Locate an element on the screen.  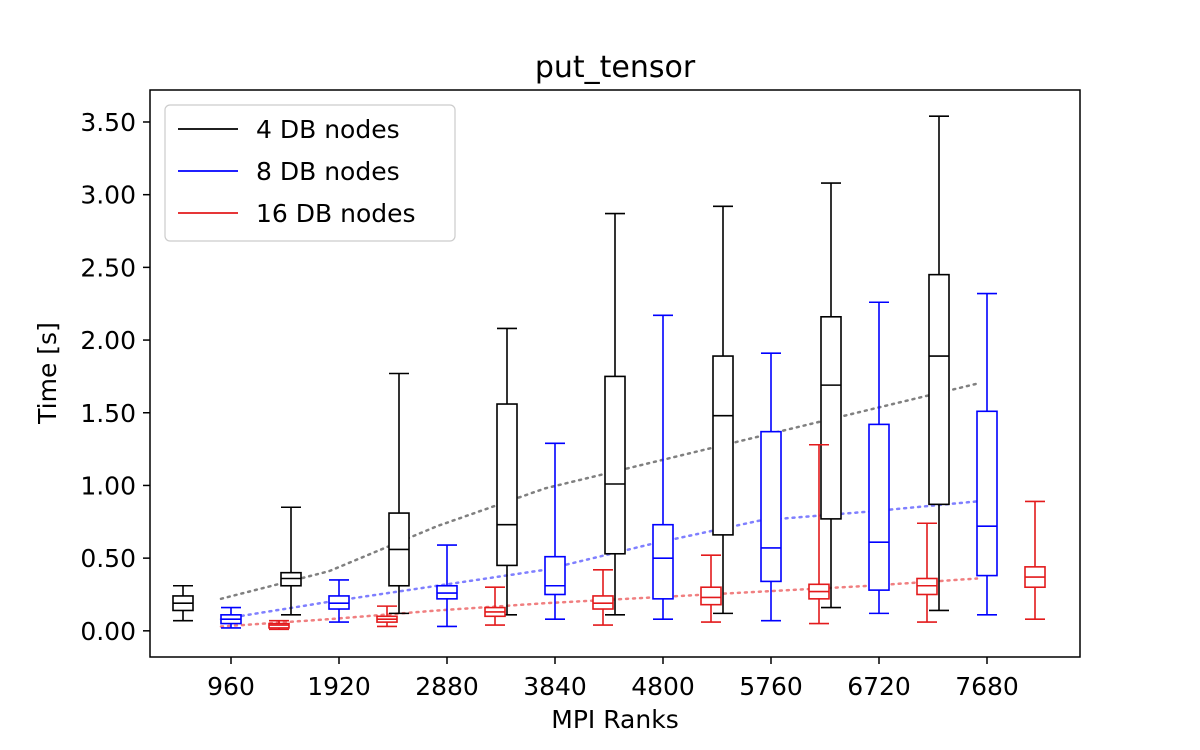
y-tick-label: 1.00 is located at coordinates (108, 485).